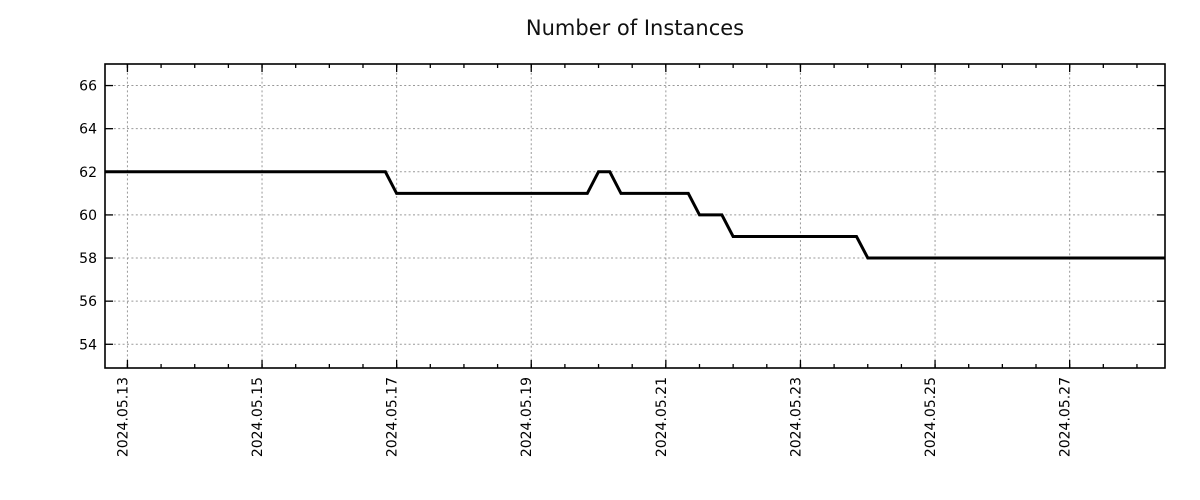 Image resolution: width=1200 pixels, height=500 pixels. I want to click on y-tick-label: 54, so click(88, 345).